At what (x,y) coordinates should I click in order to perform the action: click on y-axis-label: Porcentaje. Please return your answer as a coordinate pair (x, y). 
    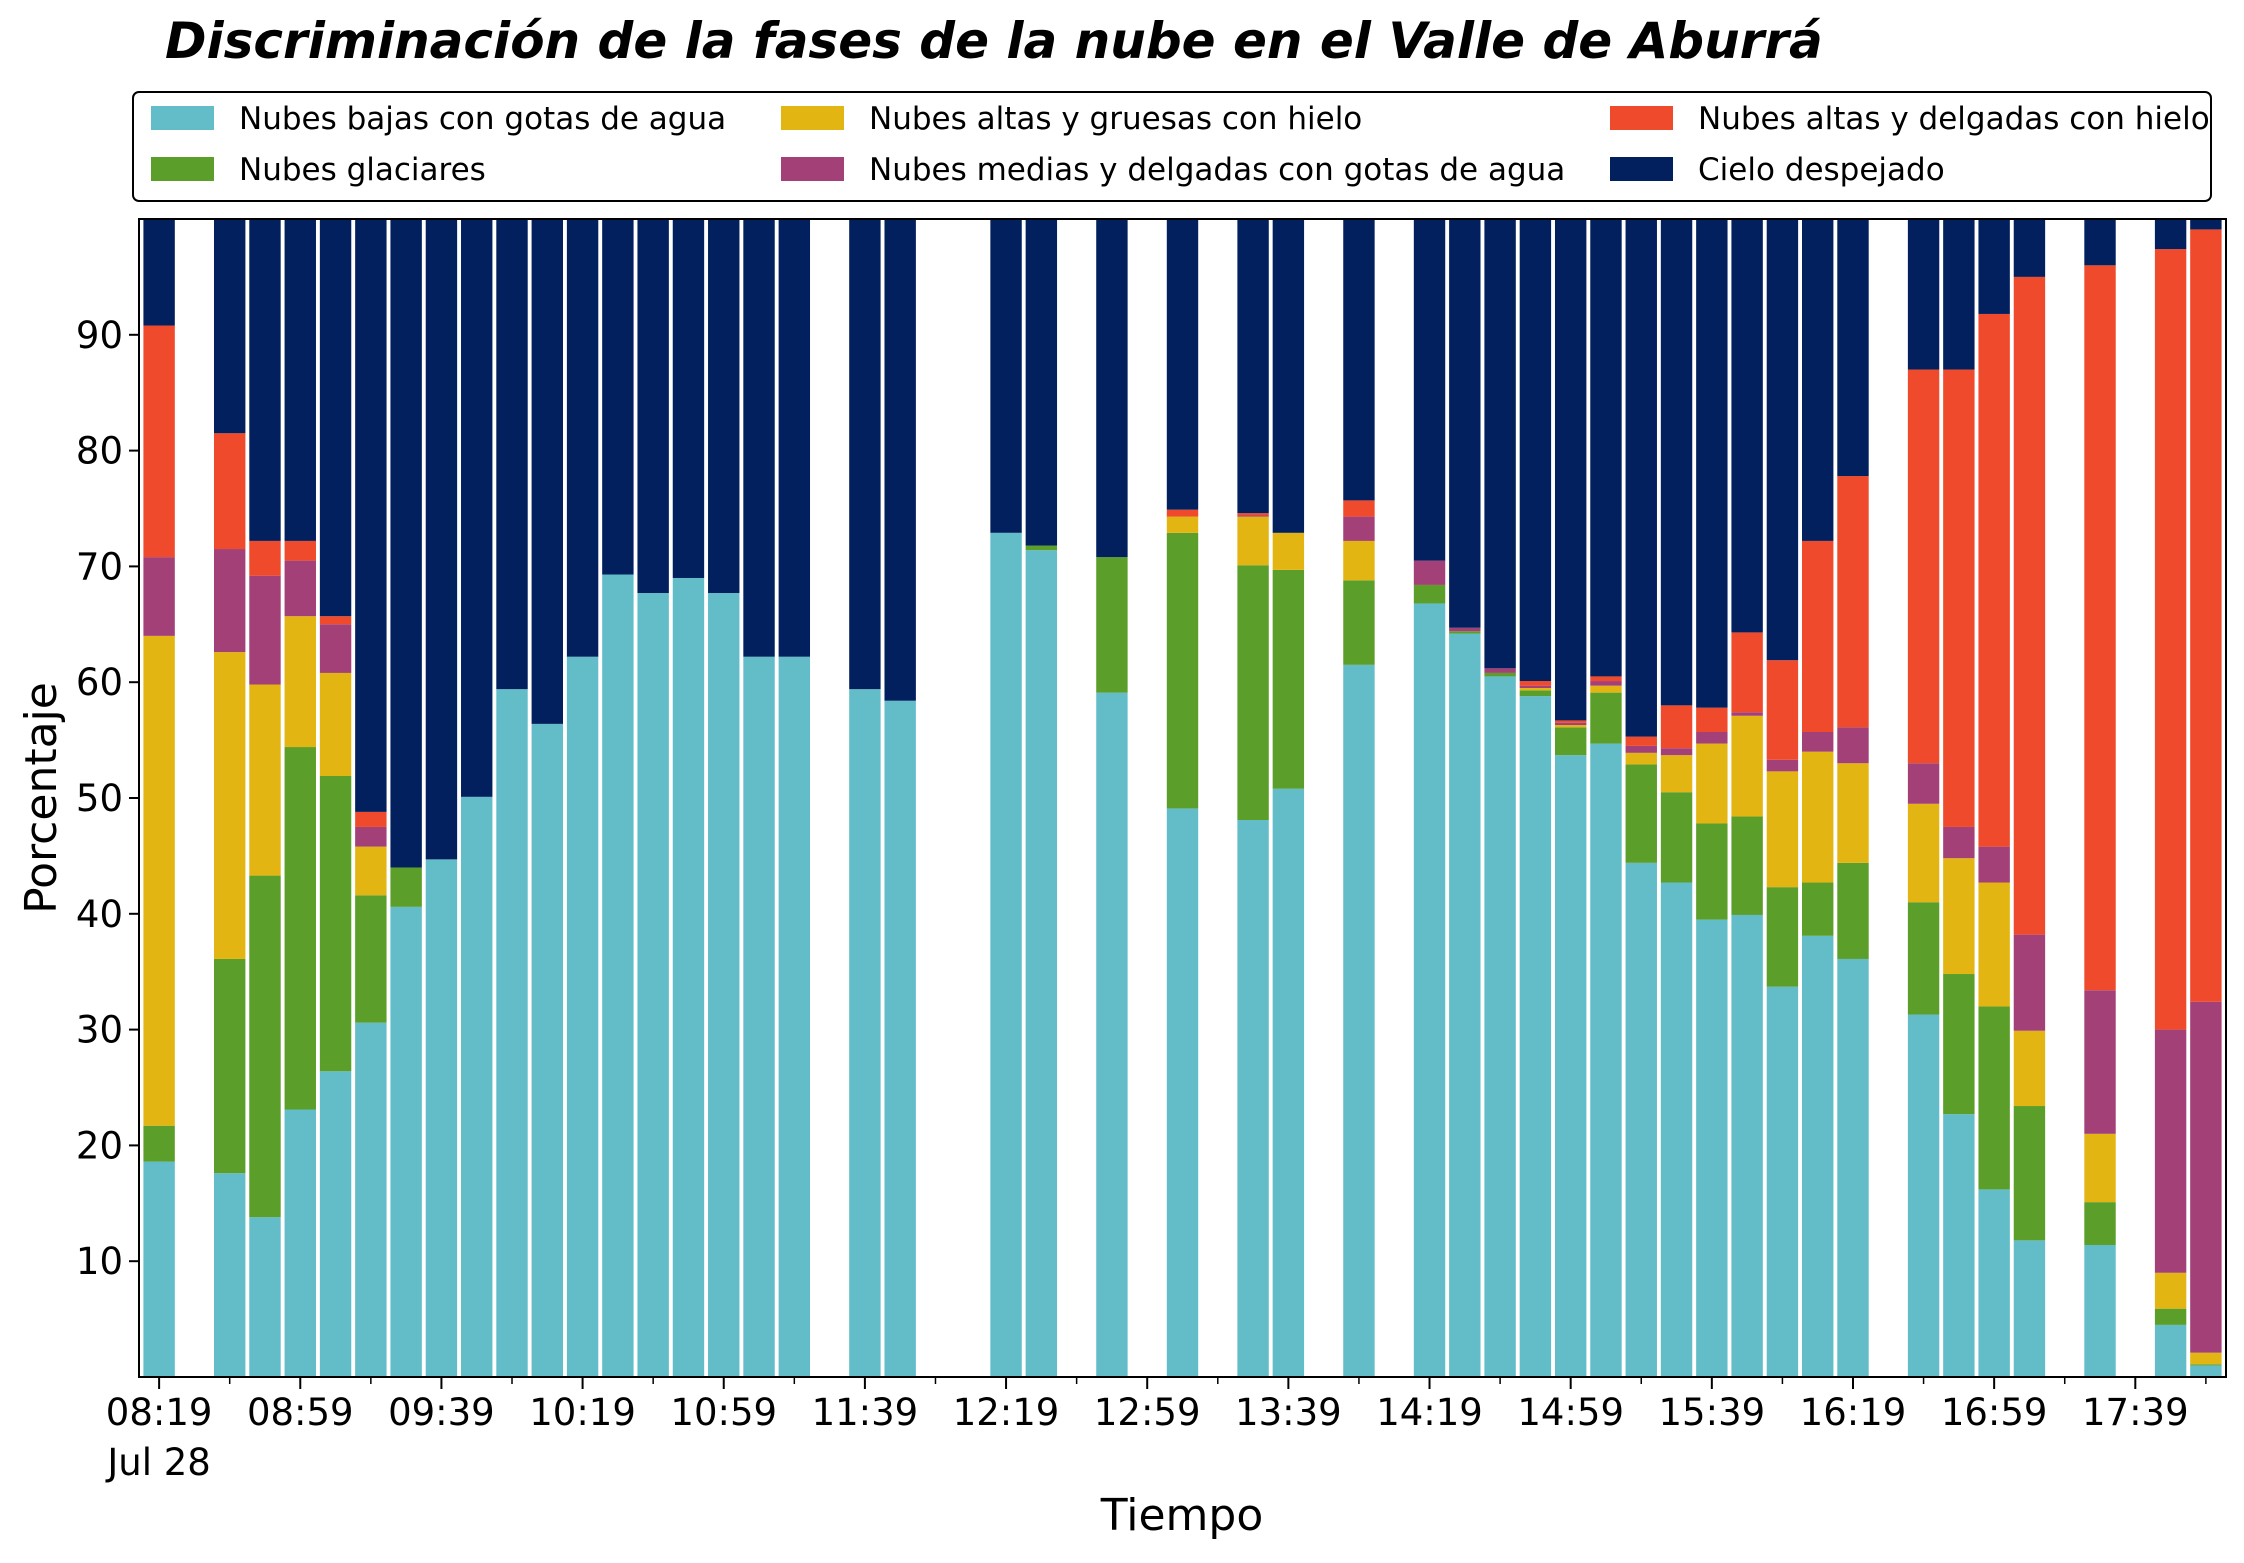
    Looking at the image, I should click on (41, 798).